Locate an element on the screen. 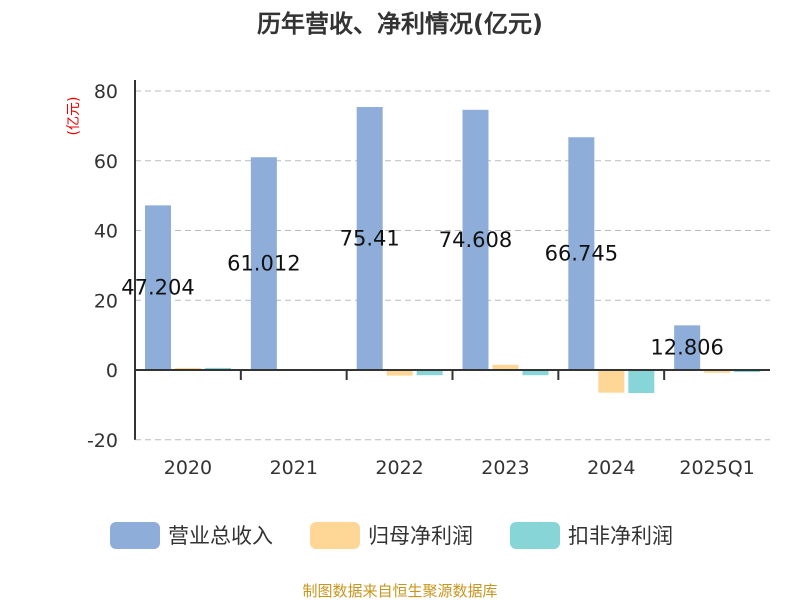 The height and width of the screenshot is (600, 800). x-tick-label: 2021 is located at coordinates (294, 468).